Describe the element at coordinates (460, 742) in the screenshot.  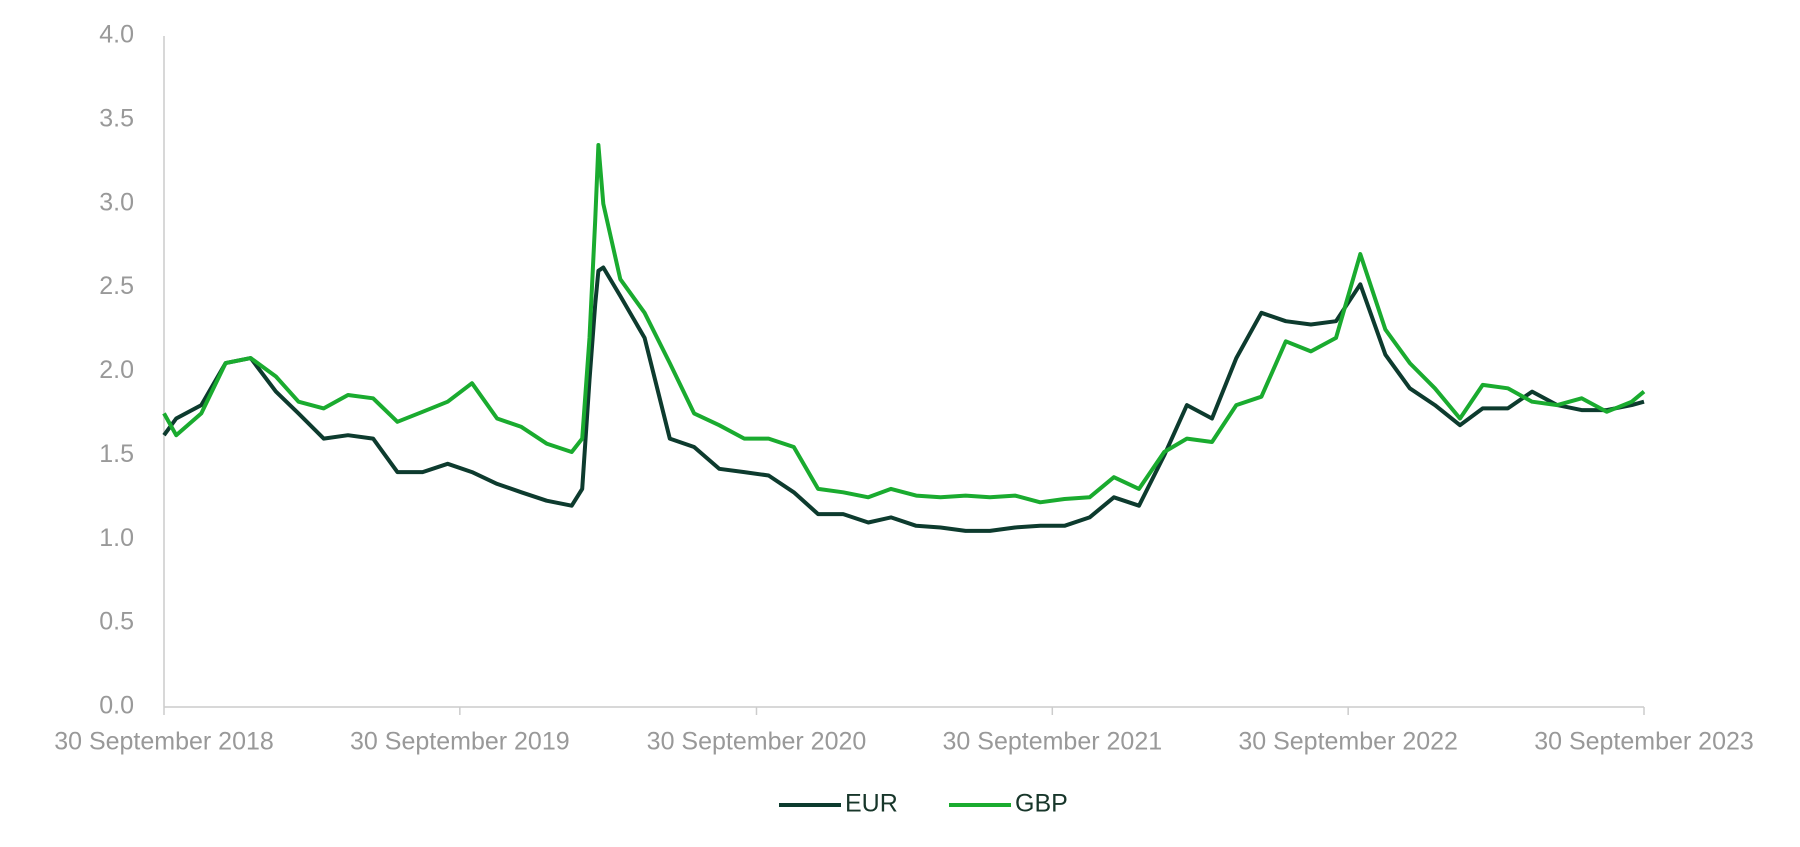
I see `x-tick-label: 30 September 2019` at that location.